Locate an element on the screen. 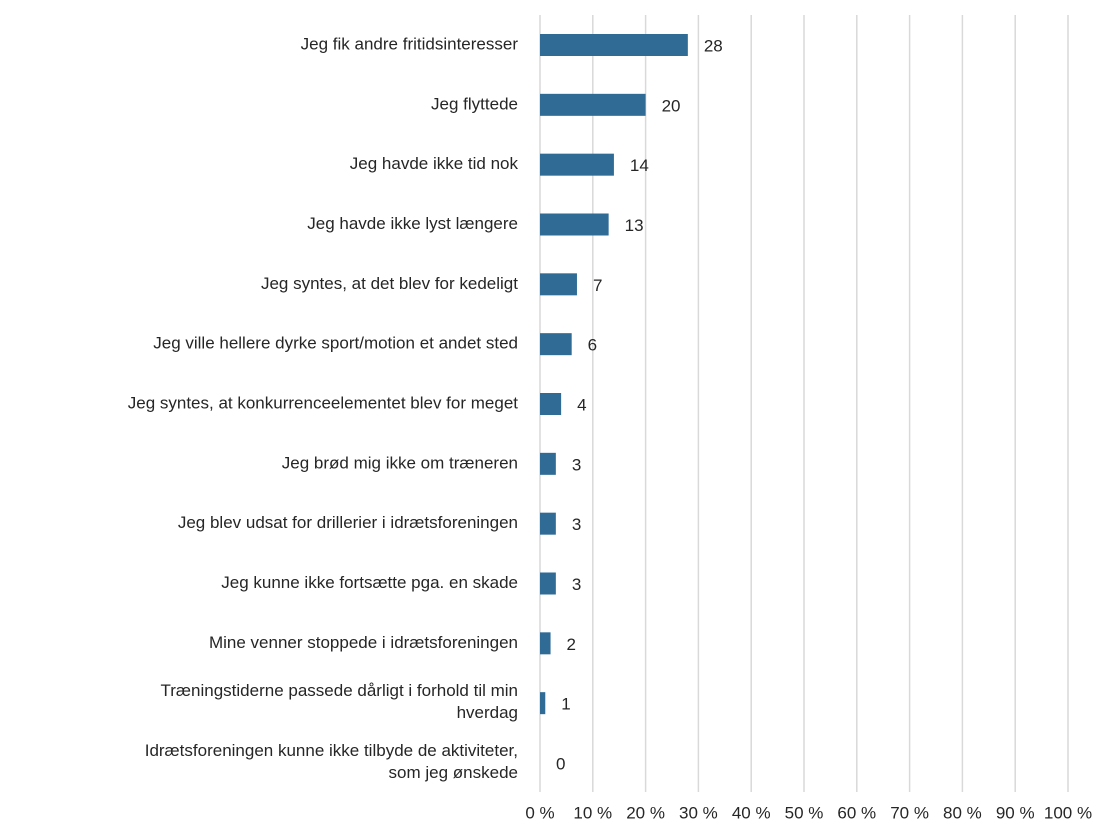 This screenshot has width=1100, height=833. y-tick-label: Jeg flyttede is located at coordinates (474, 103).